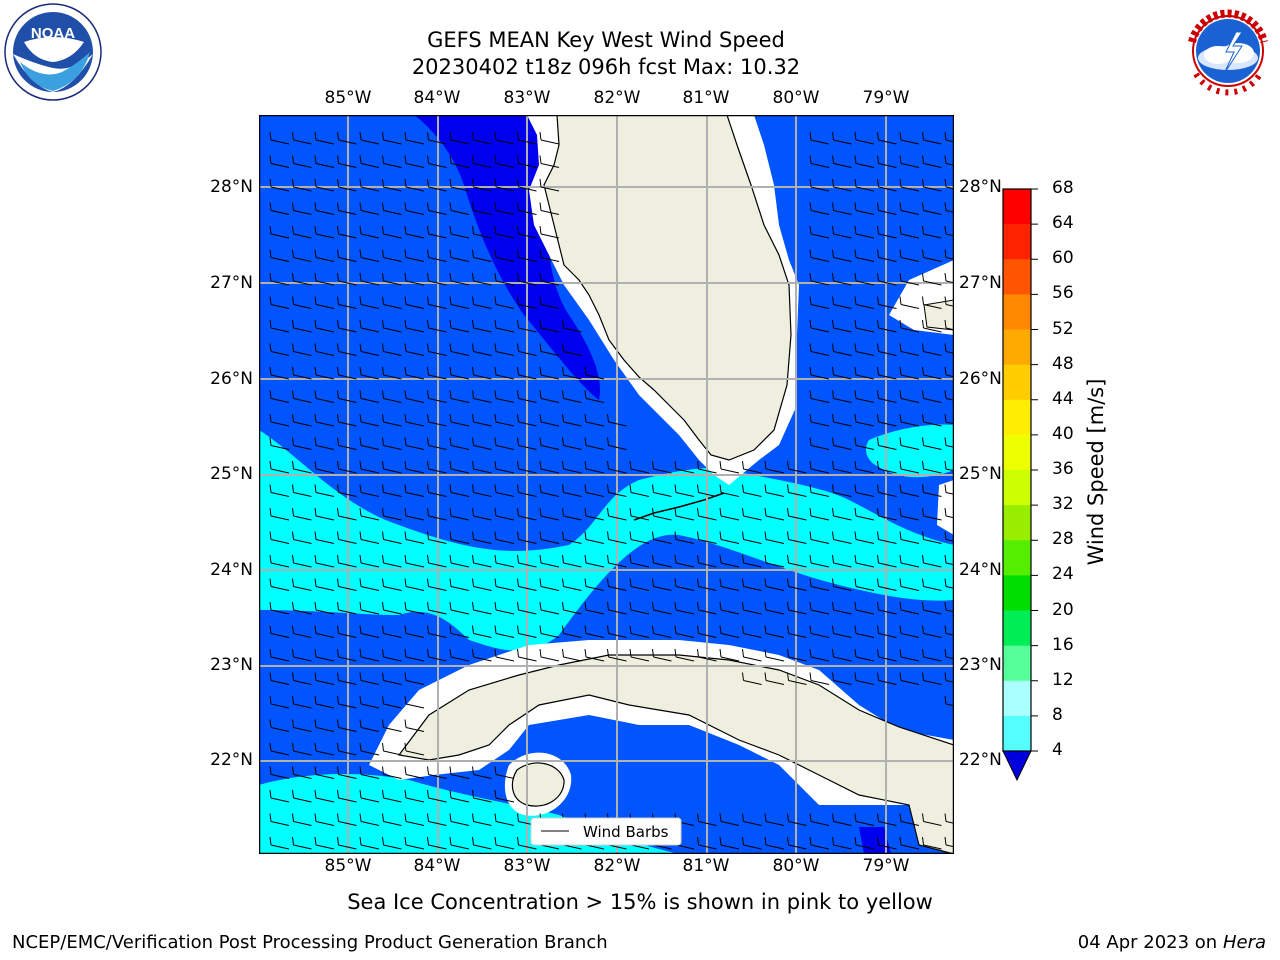  I want to click on lon-label-bottom: 79°W, so click(886, 866).